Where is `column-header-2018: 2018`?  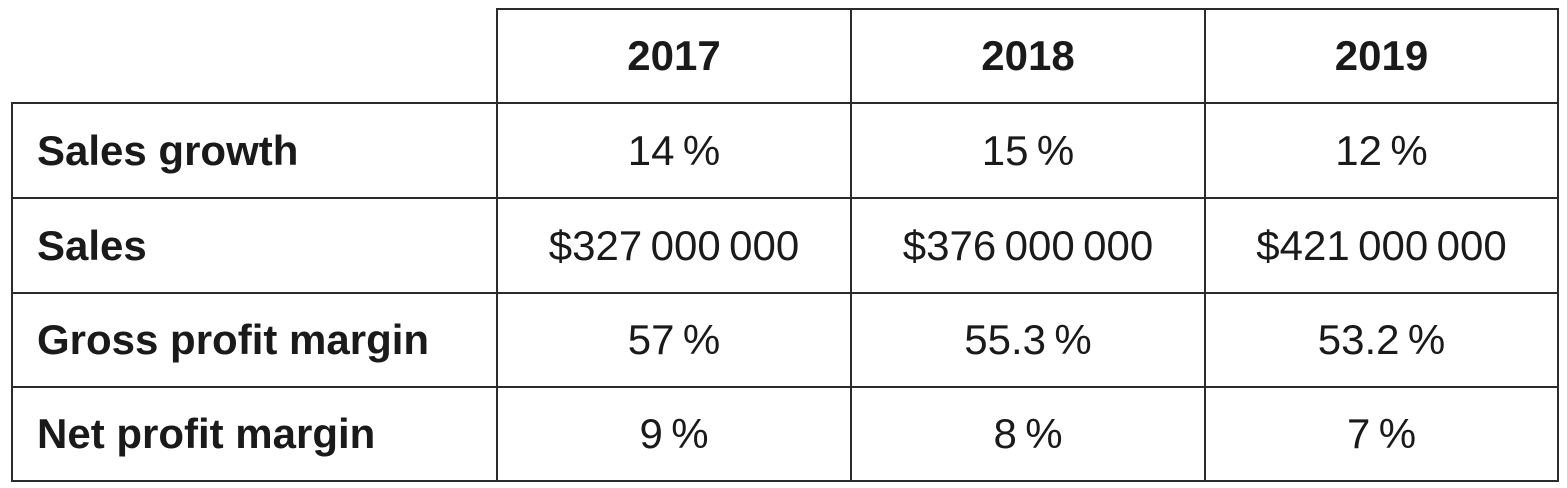
column-header-2018: 2018 is located at coordinates (1028, 56).